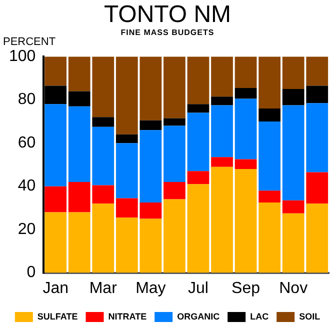  What do you see at coordinates (31, 273) in the screenshot?
I see `y-tick-label: 0` at bounding box center [31, 273].